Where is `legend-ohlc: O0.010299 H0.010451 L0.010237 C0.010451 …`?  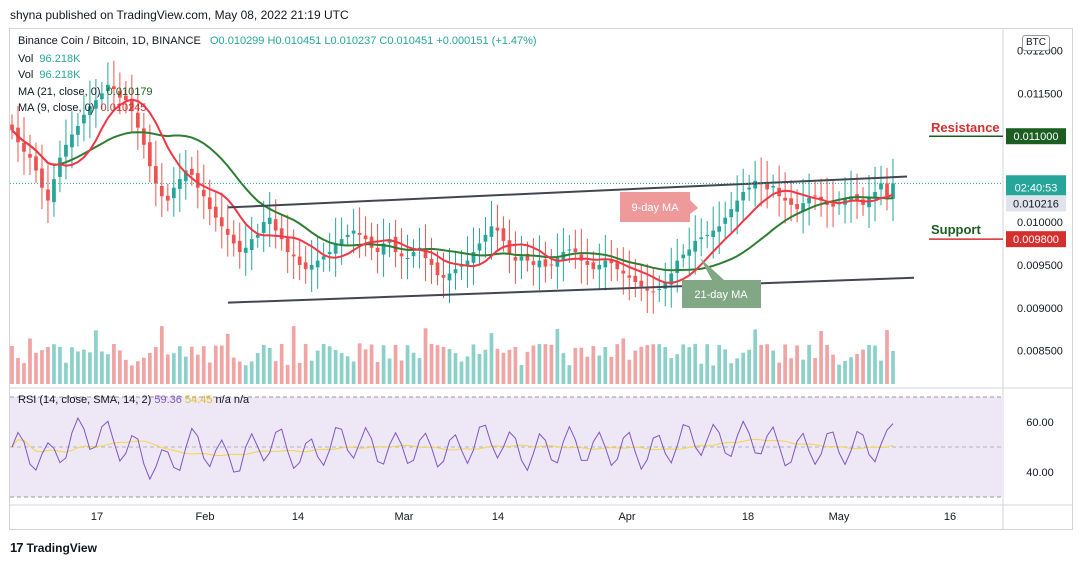
legend-ohlc: O0.010299 H0.010451 L0.010237 C0.010451 … is located at coordinates (373, 41).